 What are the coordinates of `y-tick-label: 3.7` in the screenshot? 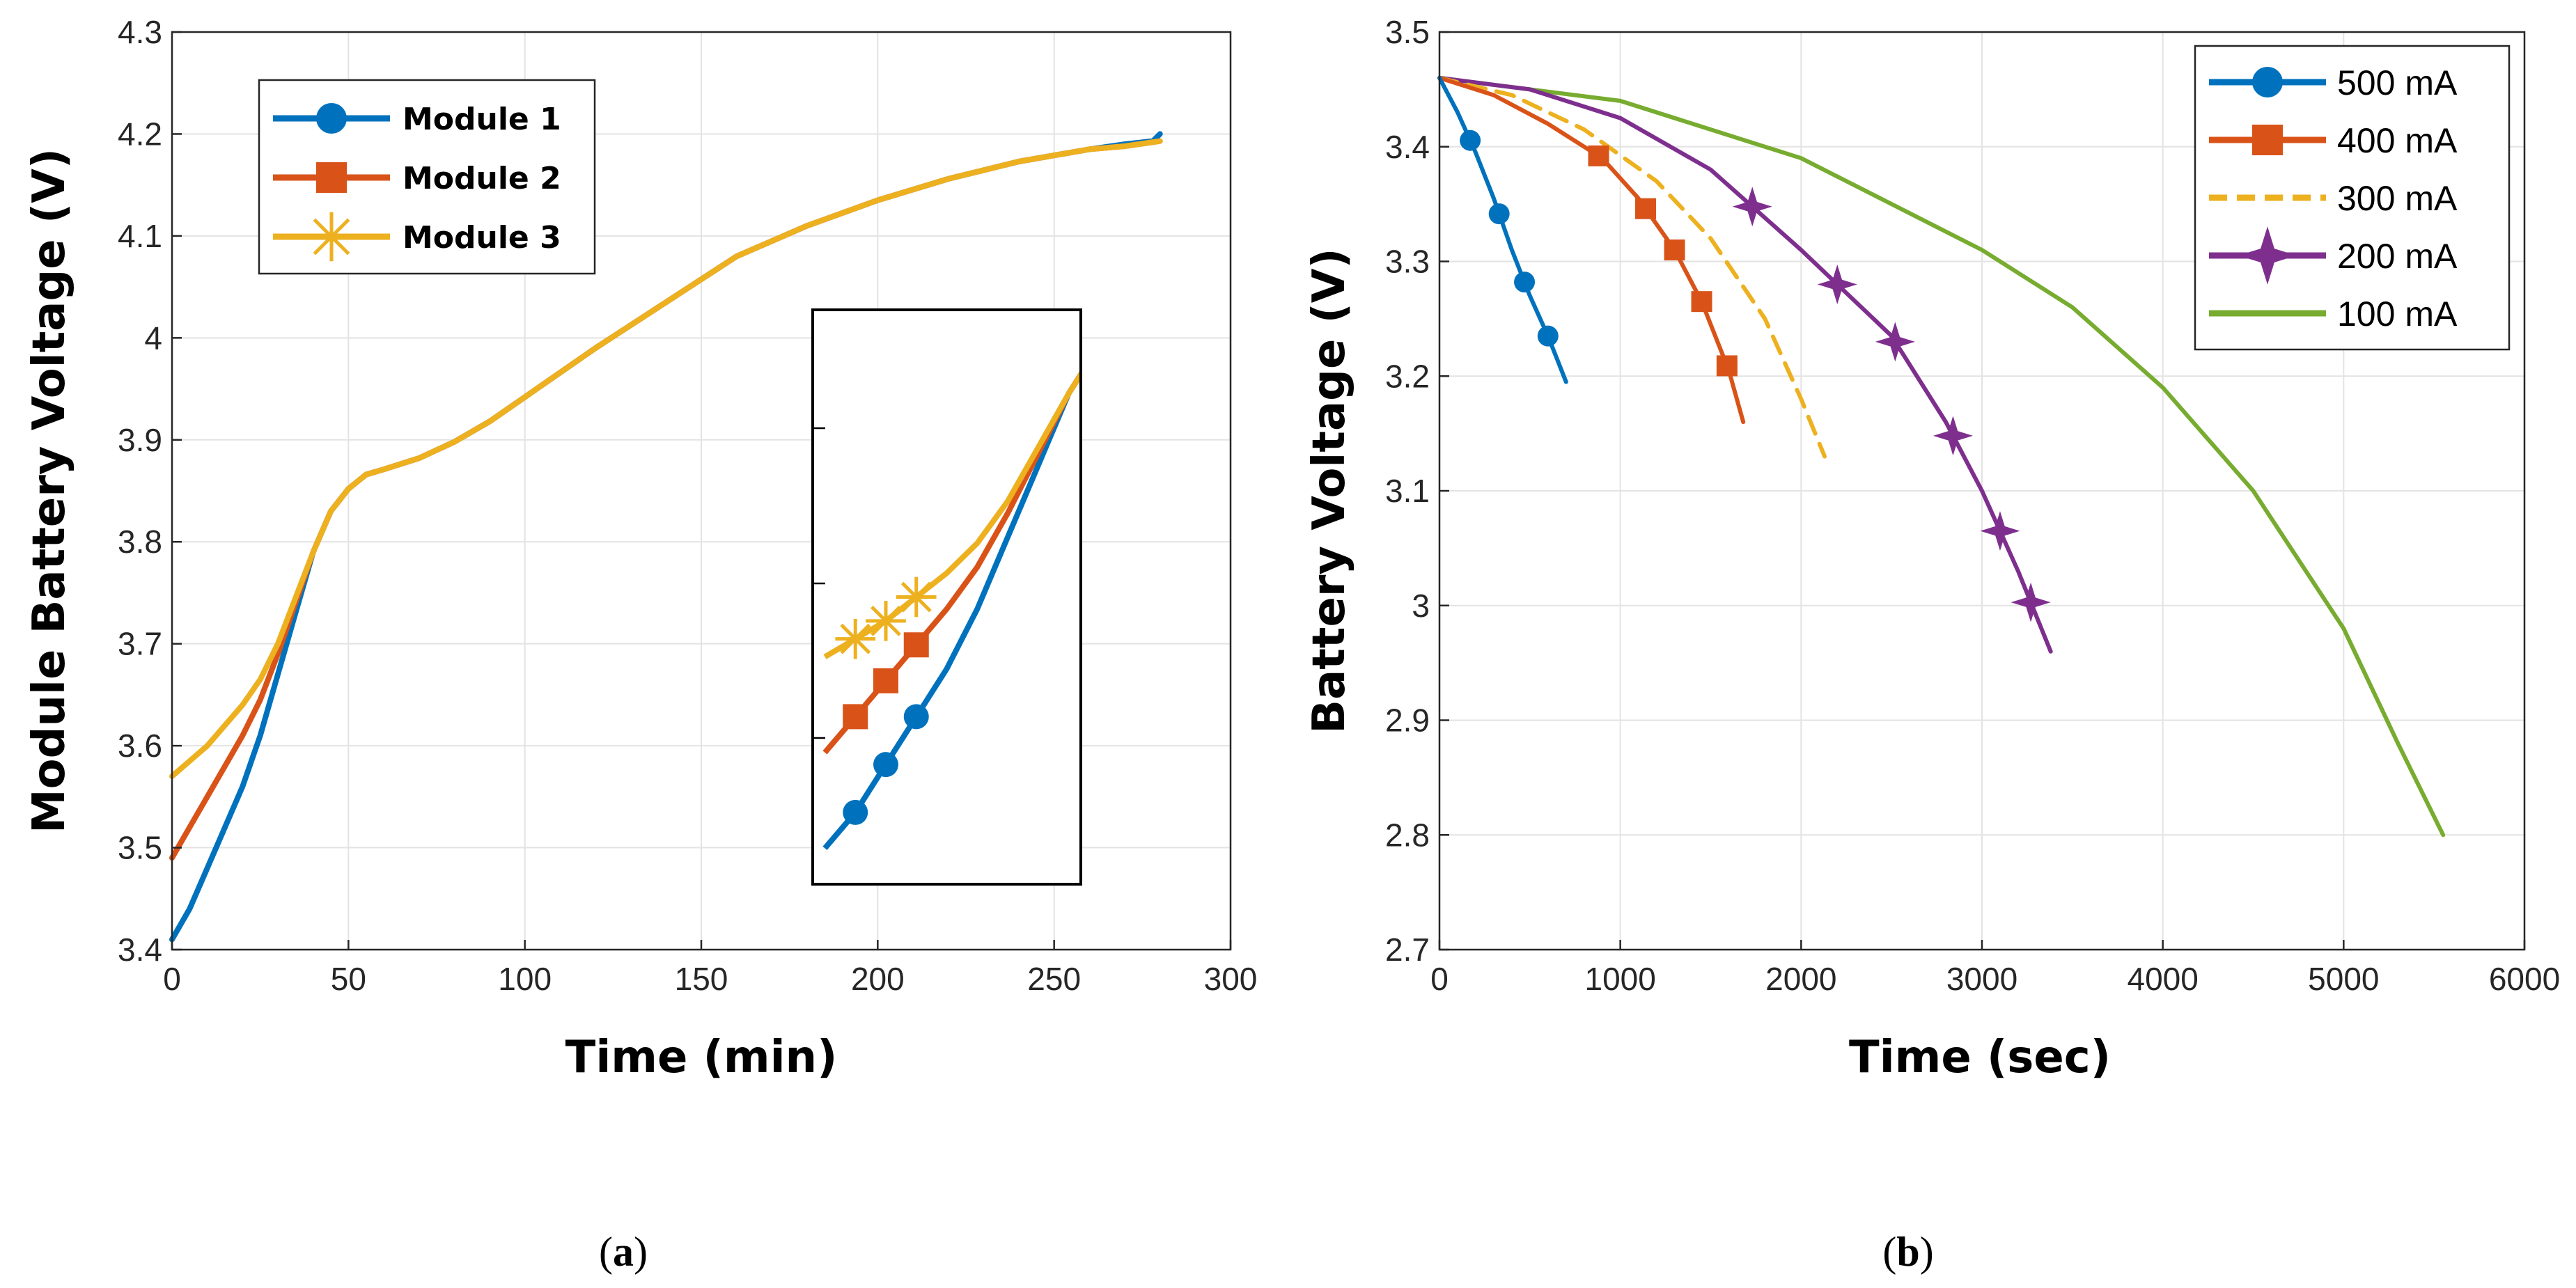 It's located at (140, 644).